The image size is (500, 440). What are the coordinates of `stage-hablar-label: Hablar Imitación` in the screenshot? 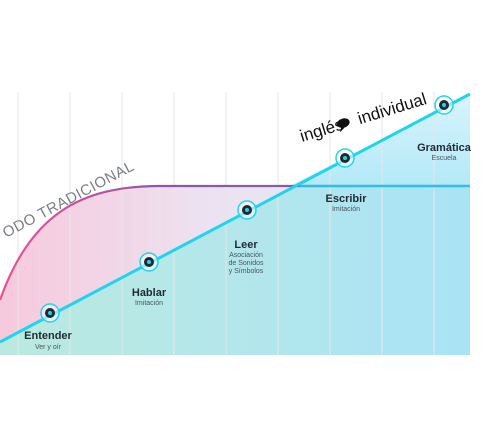 It's located at (149, 297).